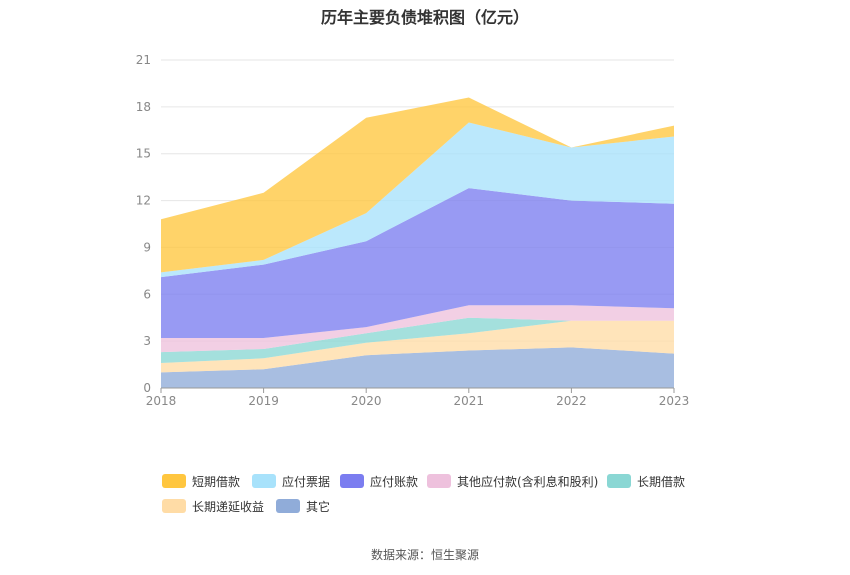  Describe the element at coordinates (147, 294) in the screenshot. I see `y-tick-label: 6` at that location.